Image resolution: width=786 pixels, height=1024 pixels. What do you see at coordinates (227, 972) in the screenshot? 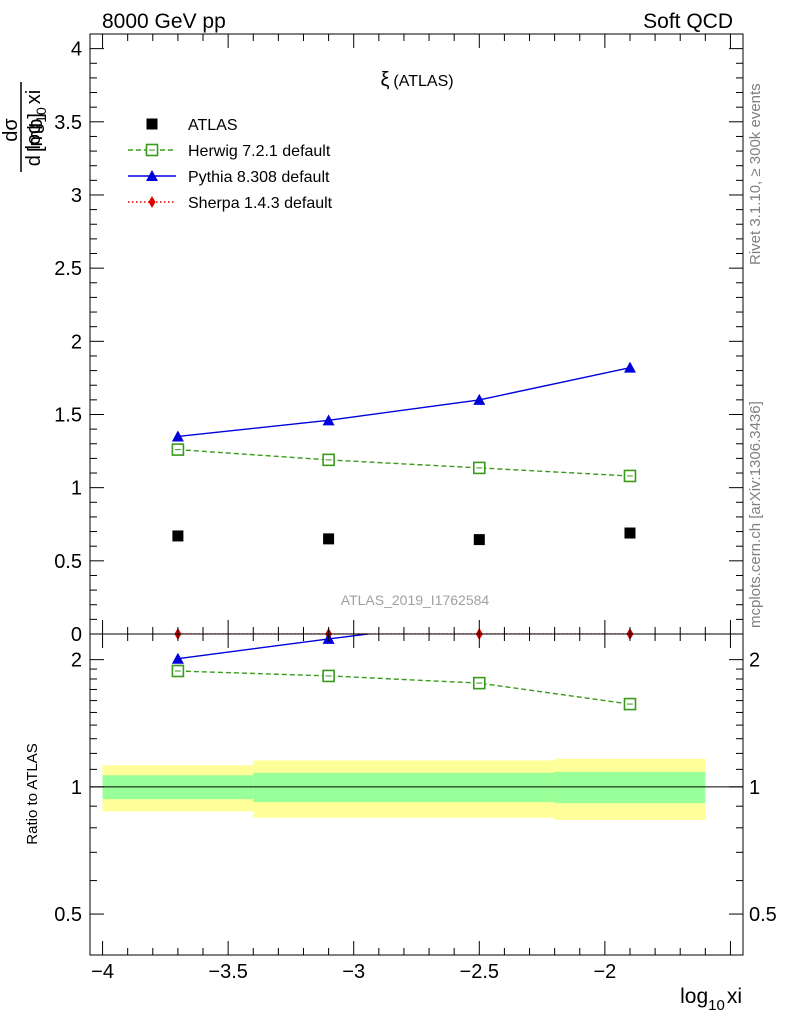
I see `x-tick-label: −3.5` at bounding box center [227, 972].